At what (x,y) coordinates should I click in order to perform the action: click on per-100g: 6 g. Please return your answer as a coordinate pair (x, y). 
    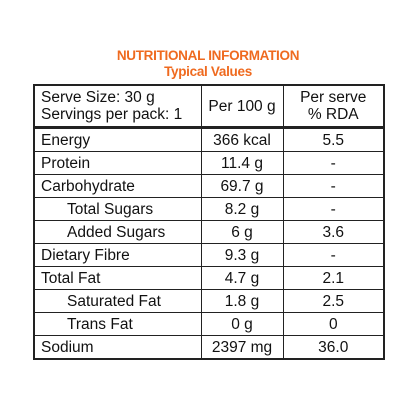
    Looking at the image, I should click on (242, 232).